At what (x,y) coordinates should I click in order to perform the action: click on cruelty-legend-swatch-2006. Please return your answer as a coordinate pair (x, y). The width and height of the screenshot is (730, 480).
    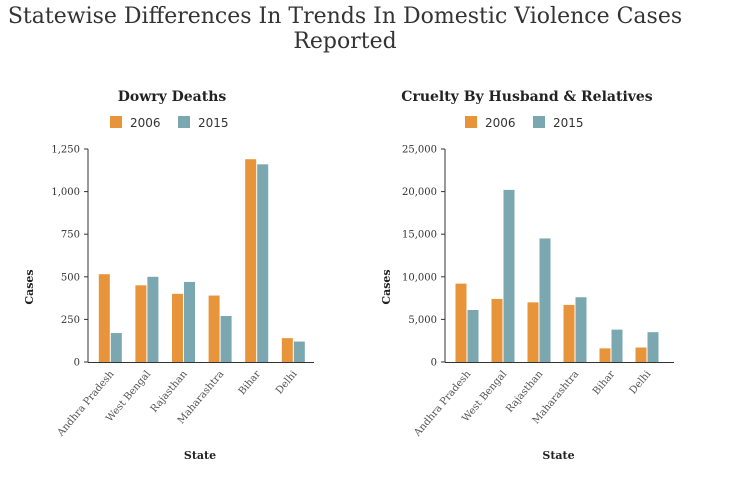
    Looking at the image, I should click on (471, 122).